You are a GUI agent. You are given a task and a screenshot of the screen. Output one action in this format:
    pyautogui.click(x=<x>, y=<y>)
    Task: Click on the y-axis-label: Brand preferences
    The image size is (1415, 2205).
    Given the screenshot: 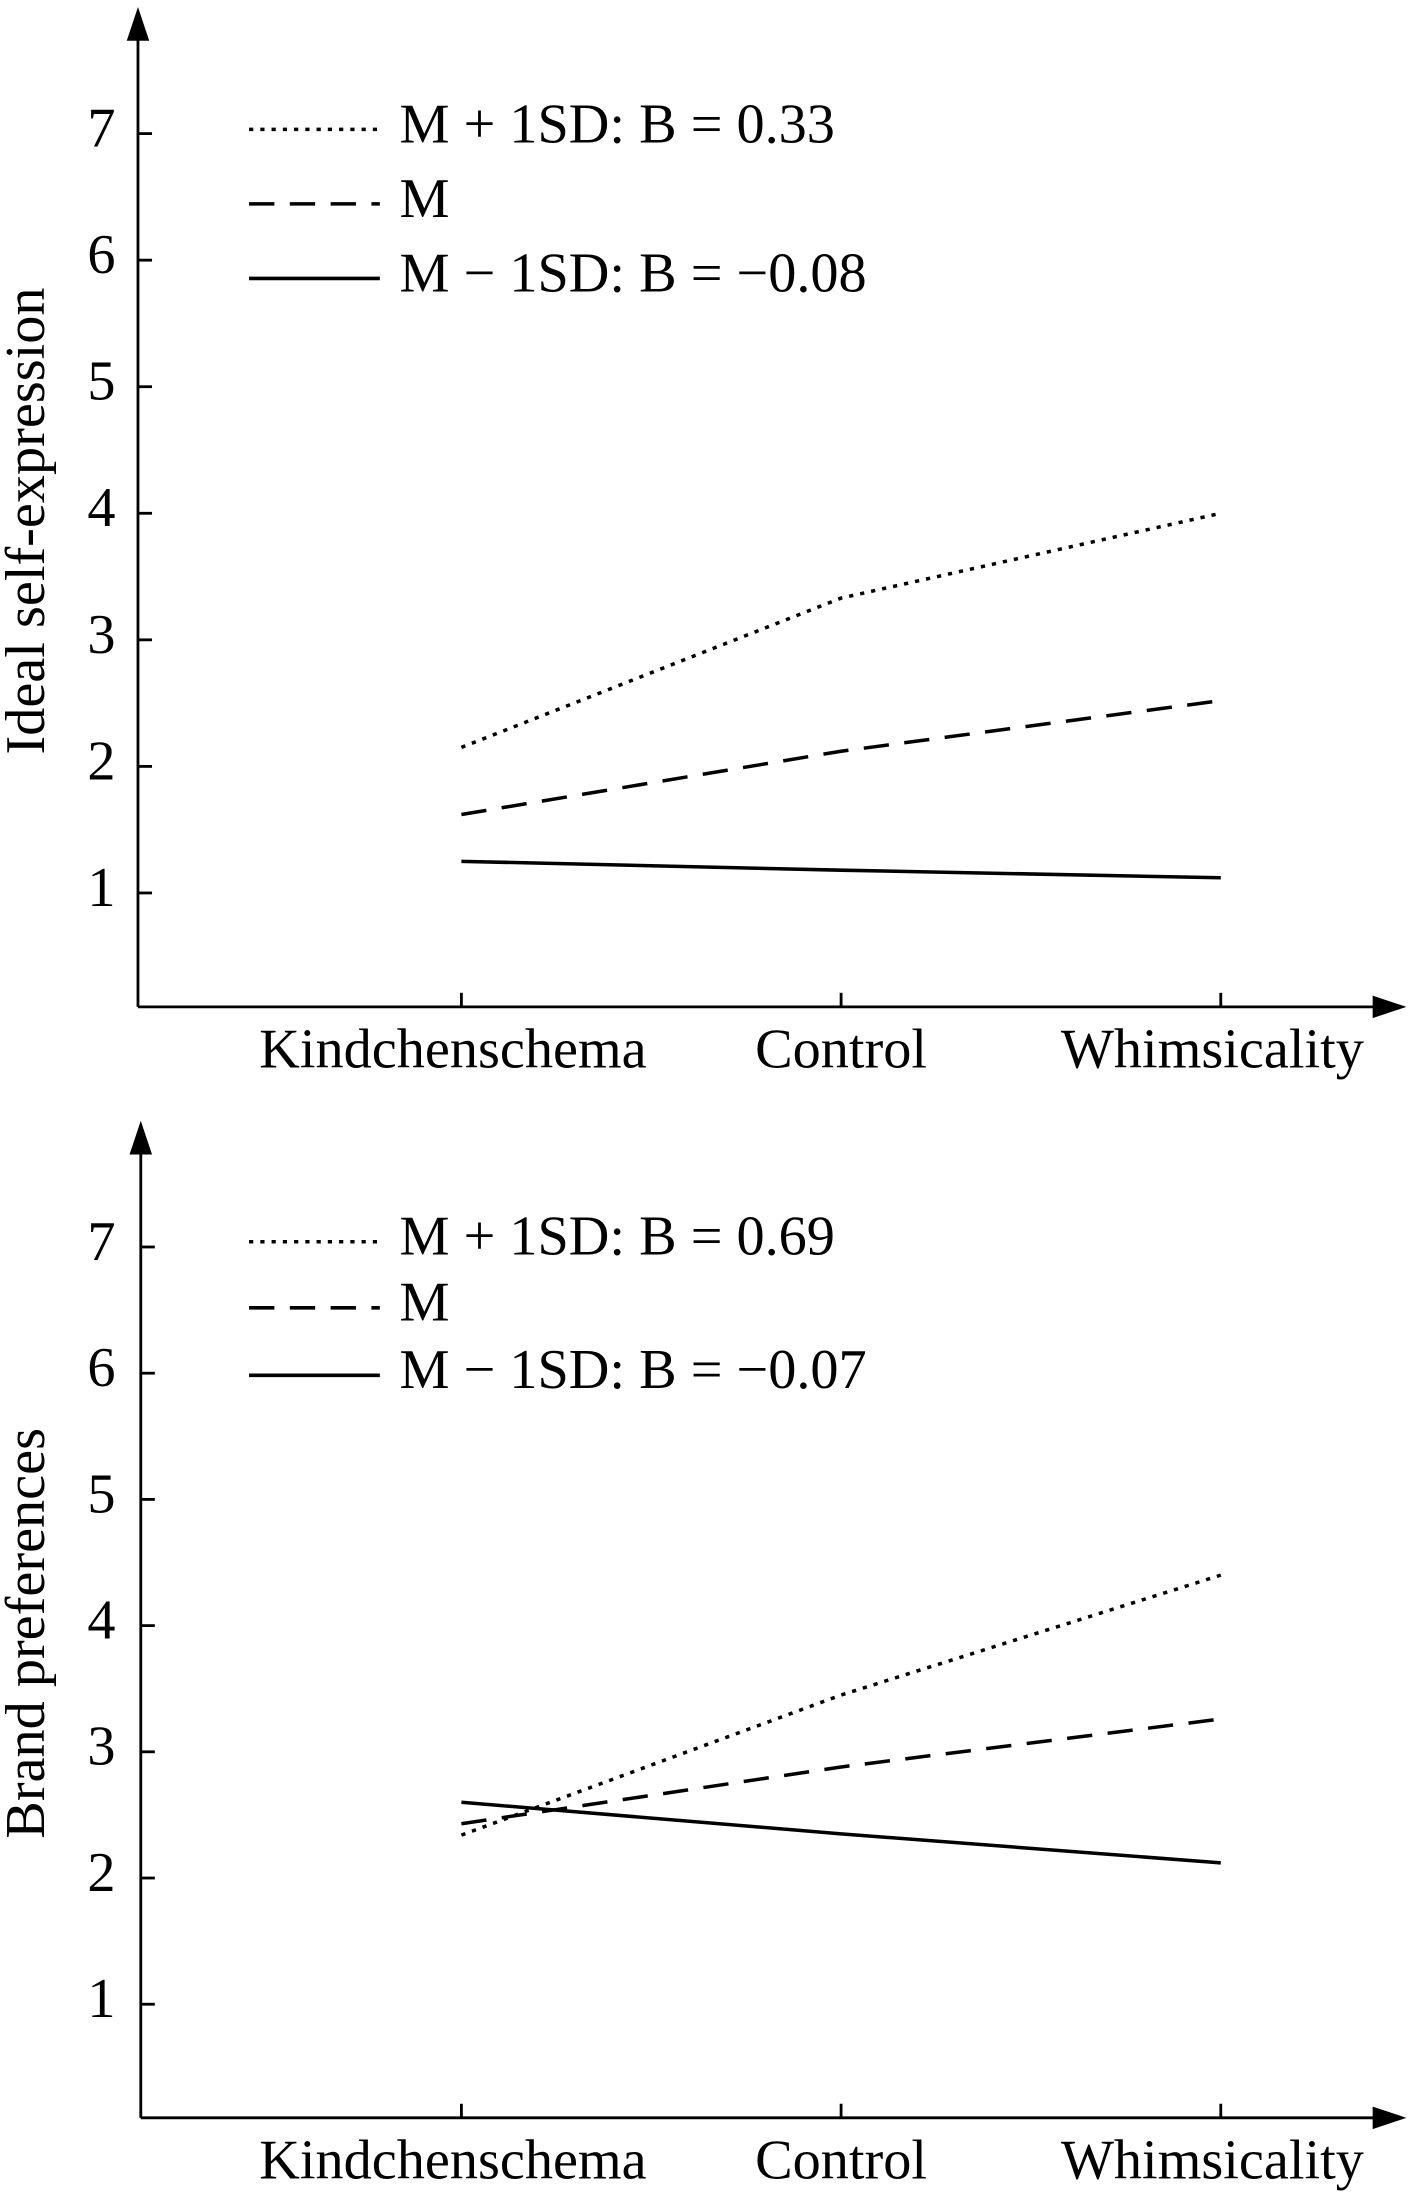 What is the action you would take?
    pyautogui.click(x=28, y=1633)
    